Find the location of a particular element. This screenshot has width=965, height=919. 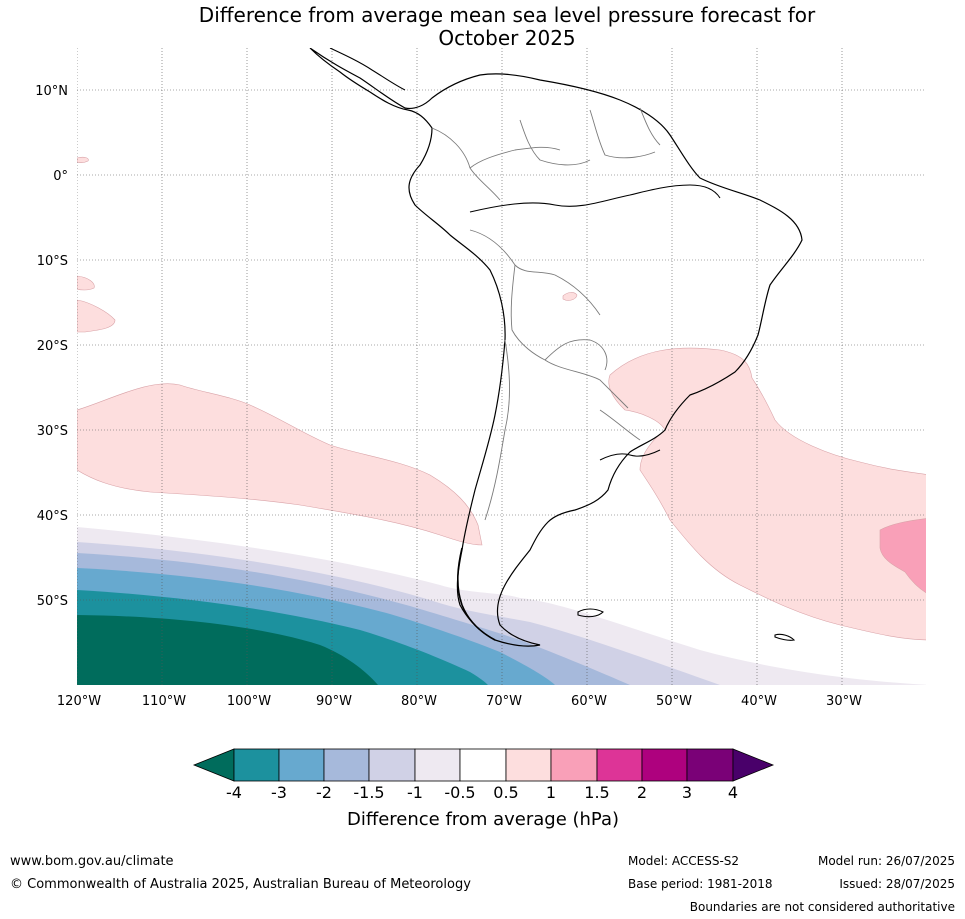

chilean-fjords is located at coordinates (476, 594).